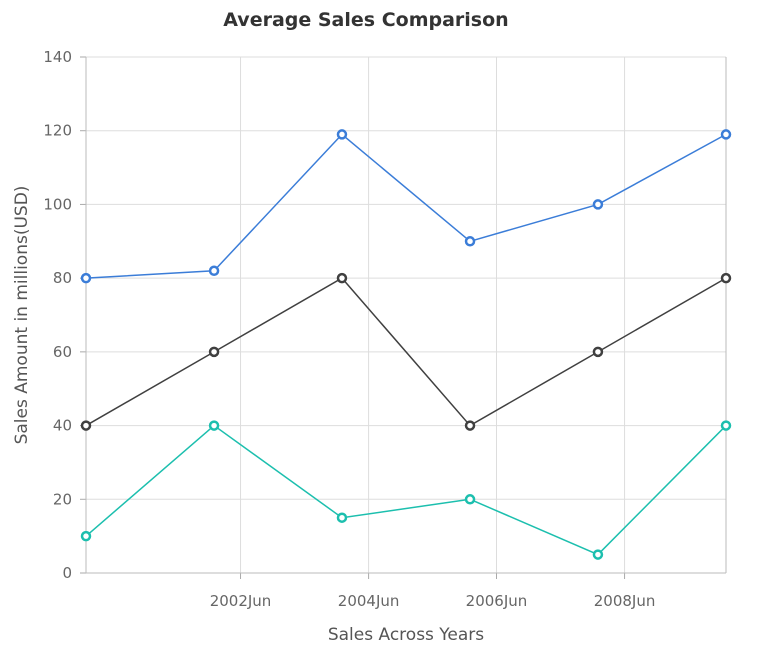 Image resolution: width=775 pixels, height=662 pixels. Describe the element at coordinates (369, 601) in the screenshot. I see `x-tick-label: 2004Jun` at that location.